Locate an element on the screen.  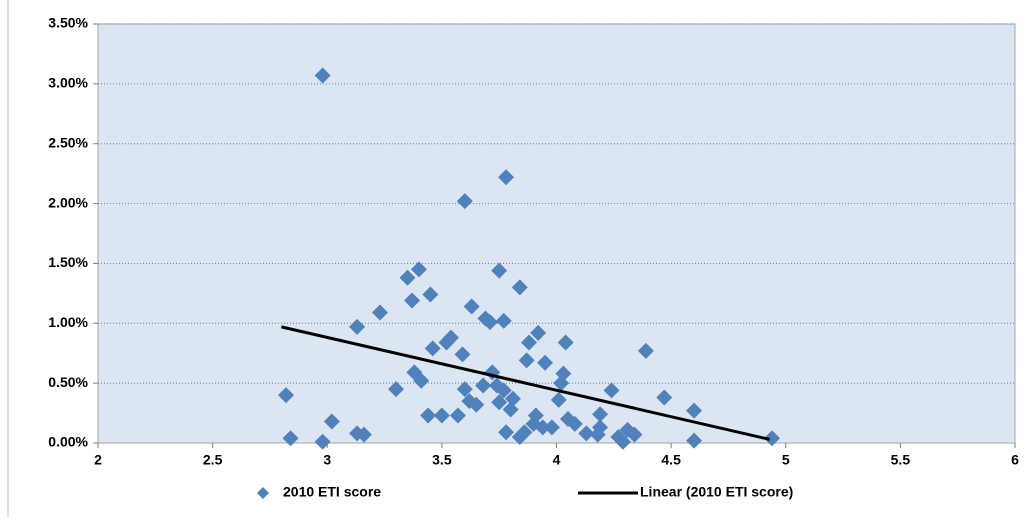
y-tick-label: 3.00% is located at coordinates (68, 83).